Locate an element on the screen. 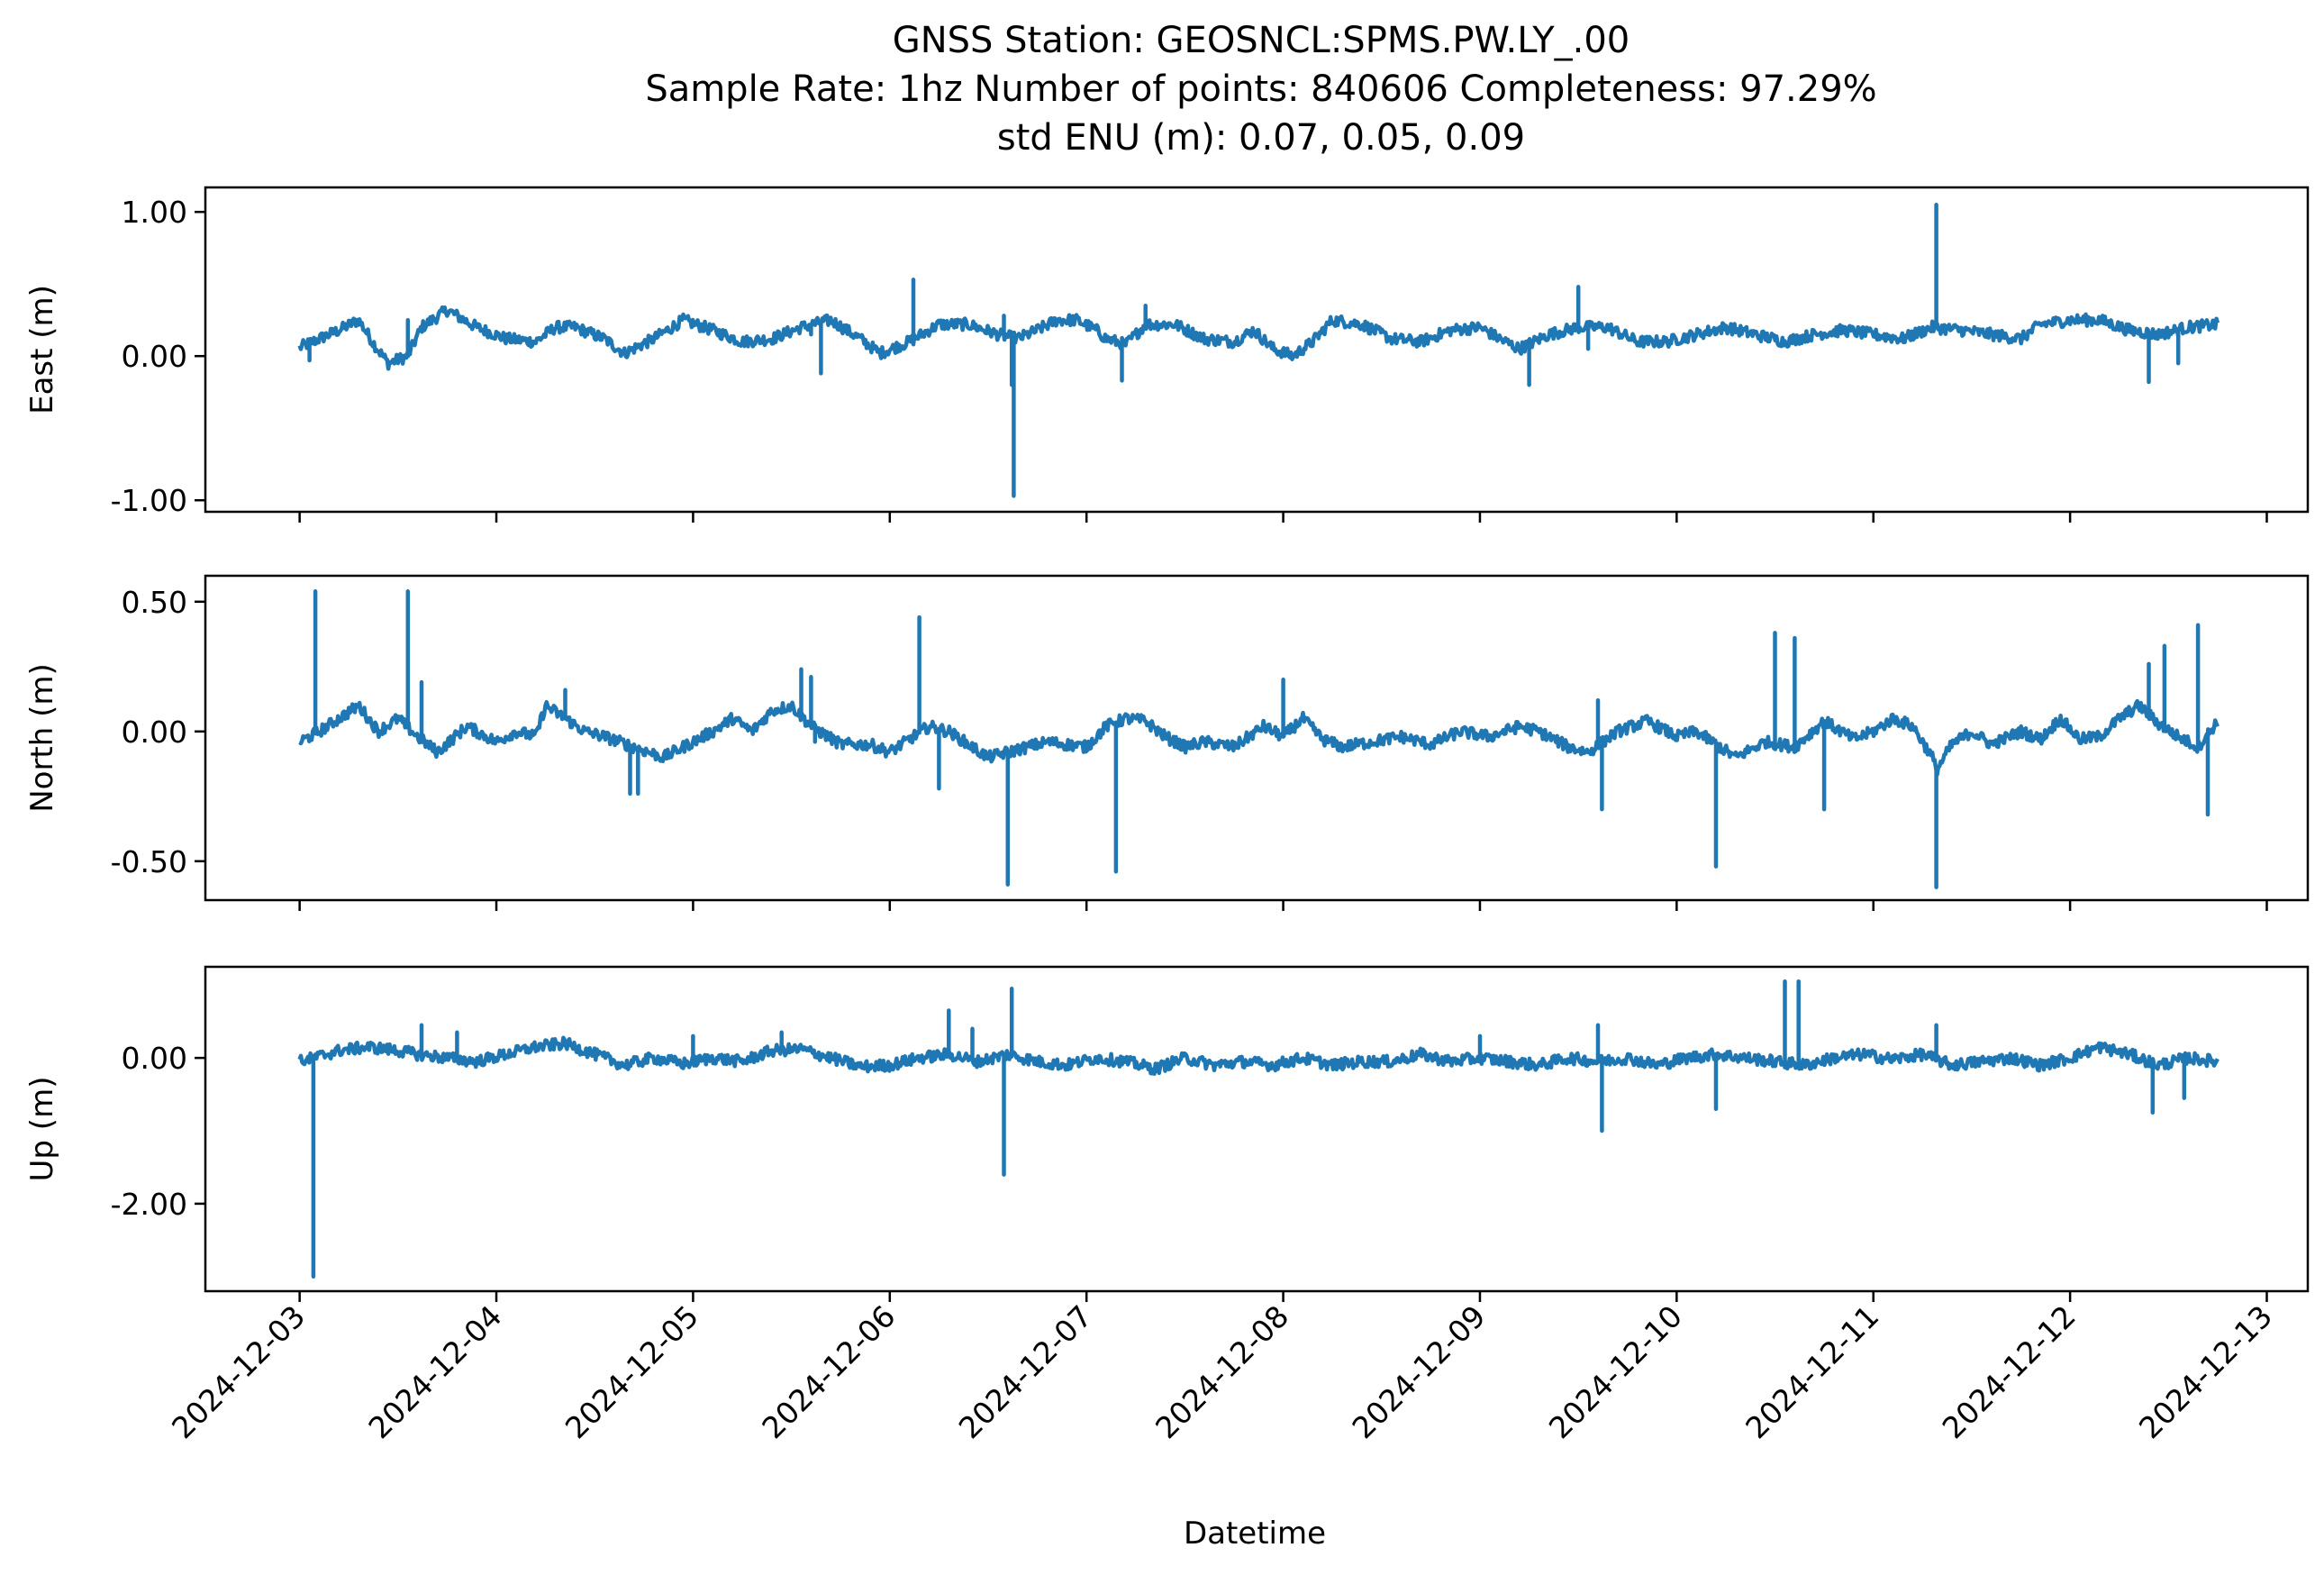  east-y-tick-label: 1.00 is located at coordinates (155, 212).